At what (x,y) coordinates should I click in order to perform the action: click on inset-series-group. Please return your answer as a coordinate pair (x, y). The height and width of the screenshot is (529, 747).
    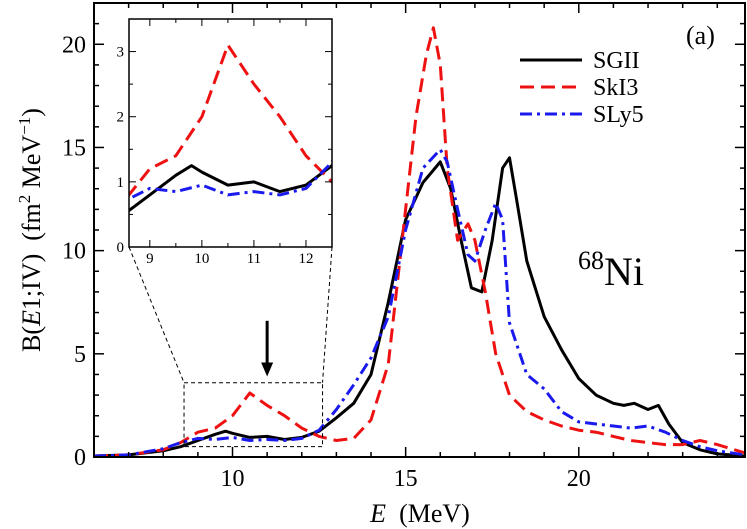
    Looking at the image, I should click on (230, 128).